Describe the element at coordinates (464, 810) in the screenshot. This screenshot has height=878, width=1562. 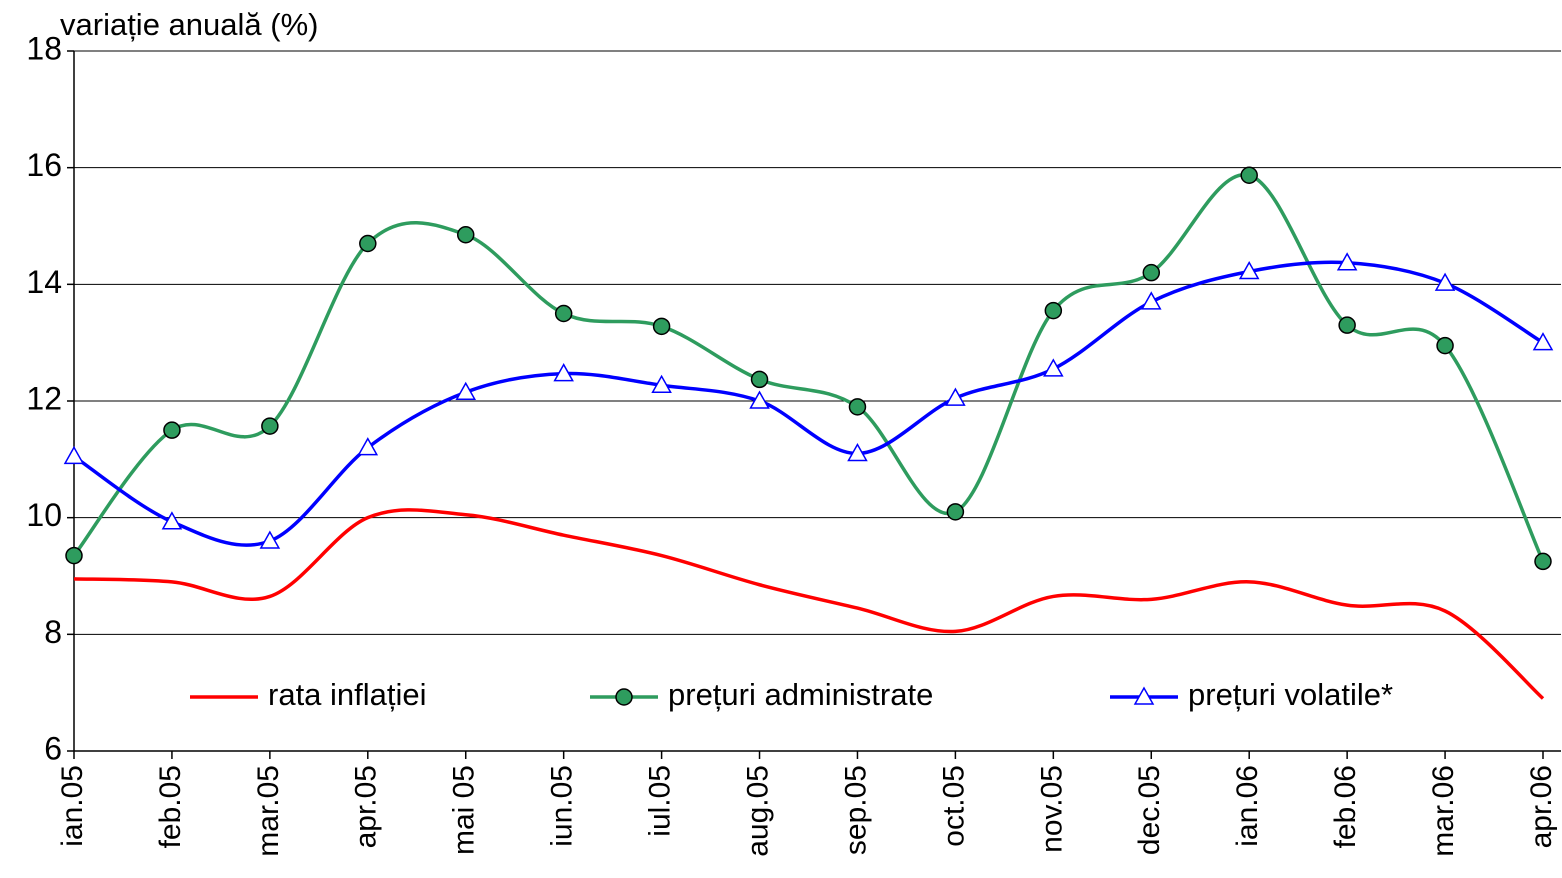
I see `x-tick-label: mai 05` at that location.